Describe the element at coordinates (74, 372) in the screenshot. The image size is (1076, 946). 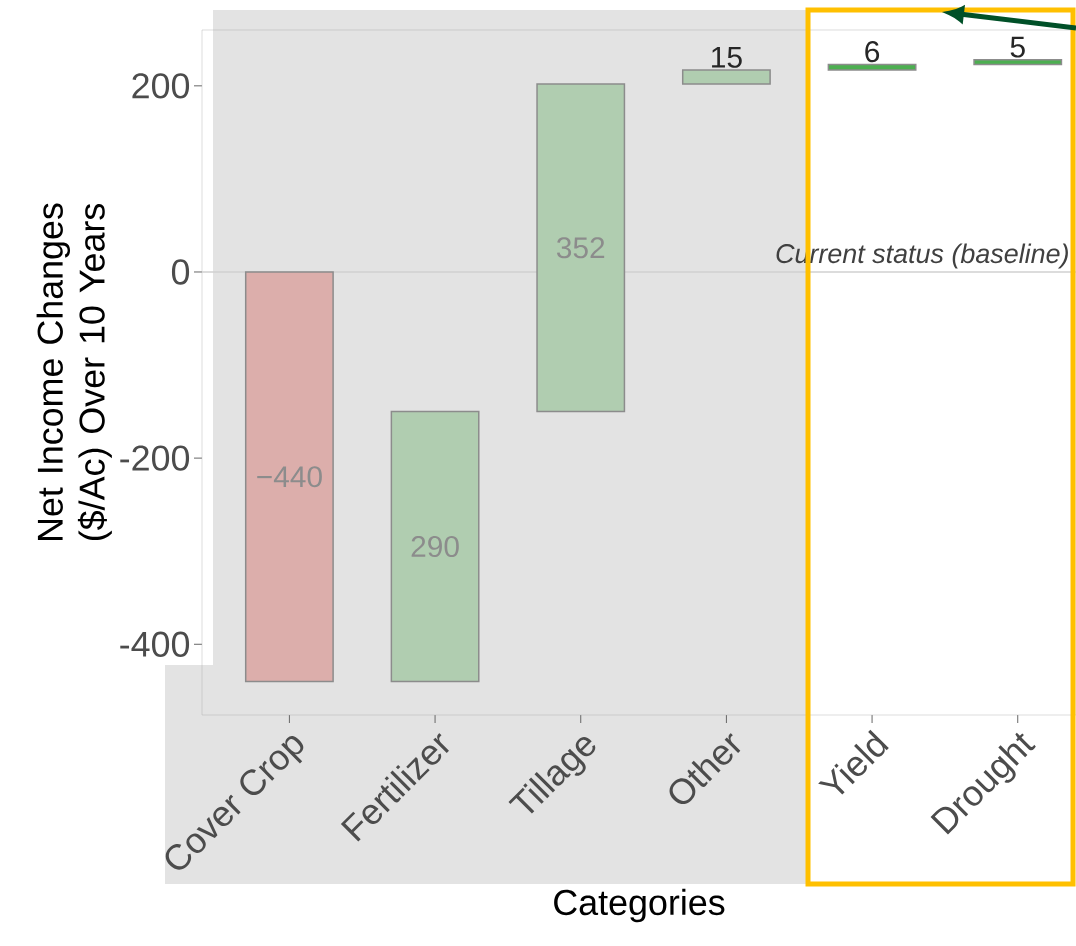
I see `y-axis-title: Net Income Changes ($/Ac) Over 10 Years` at that location.